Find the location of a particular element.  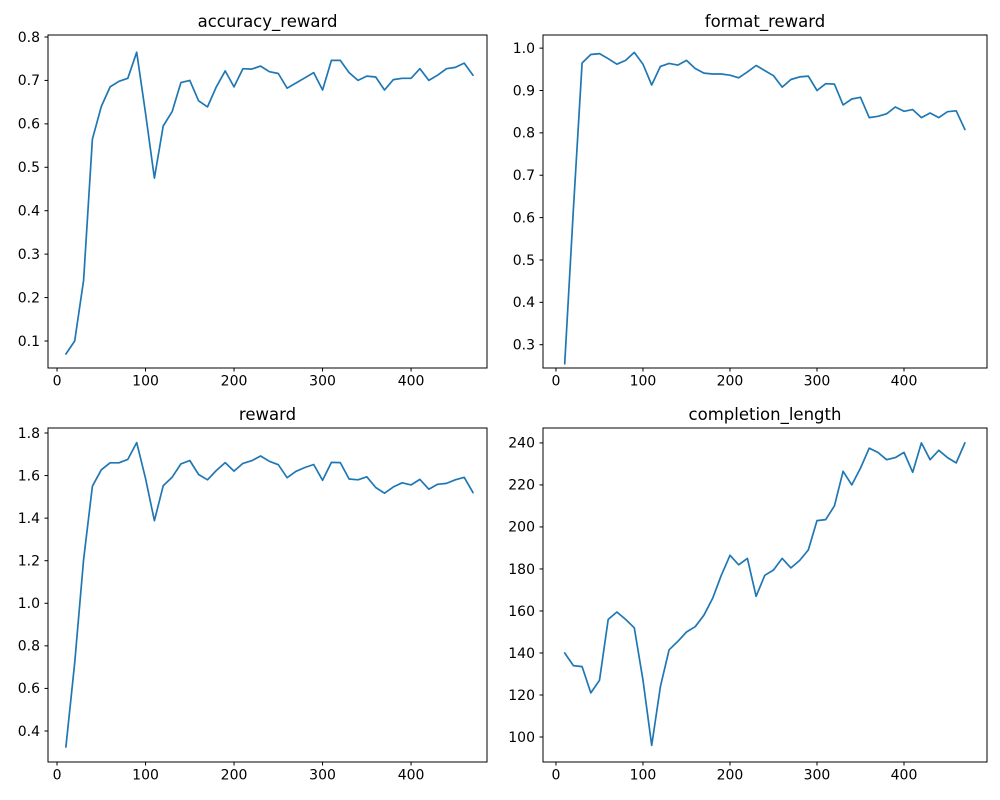

y-tick-label: 1.2 is located at coordinates (29, 562).